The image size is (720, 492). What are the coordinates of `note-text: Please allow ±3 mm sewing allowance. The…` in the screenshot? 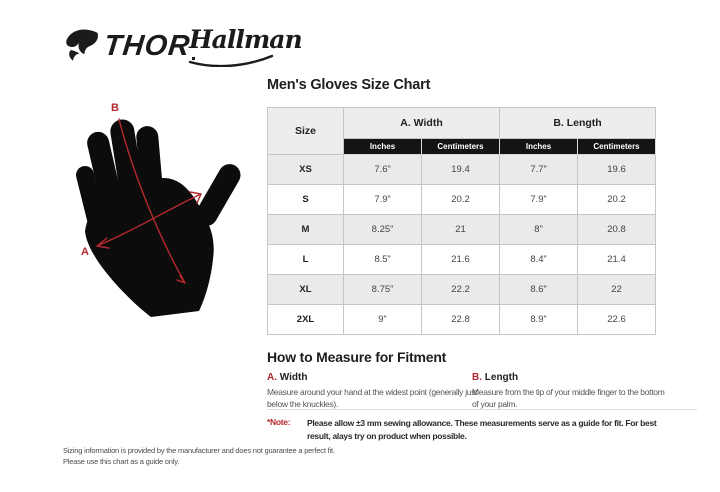 It's located at (482, 430).